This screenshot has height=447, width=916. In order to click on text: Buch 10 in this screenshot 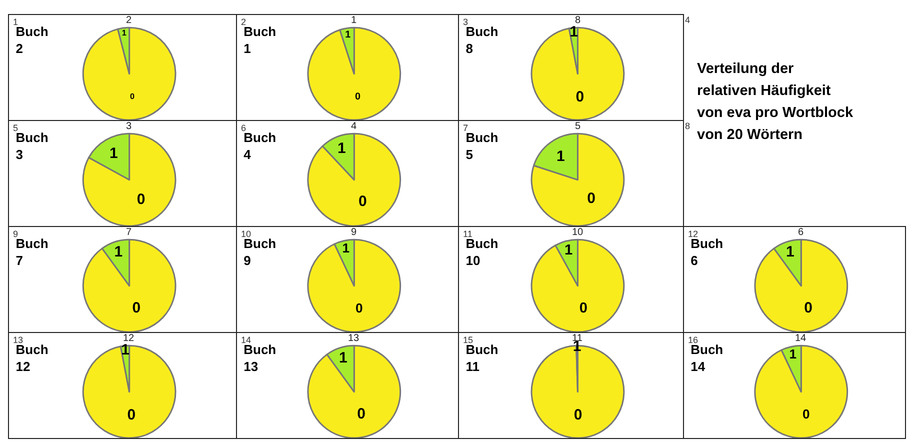, I will do `click(482, 252)`.